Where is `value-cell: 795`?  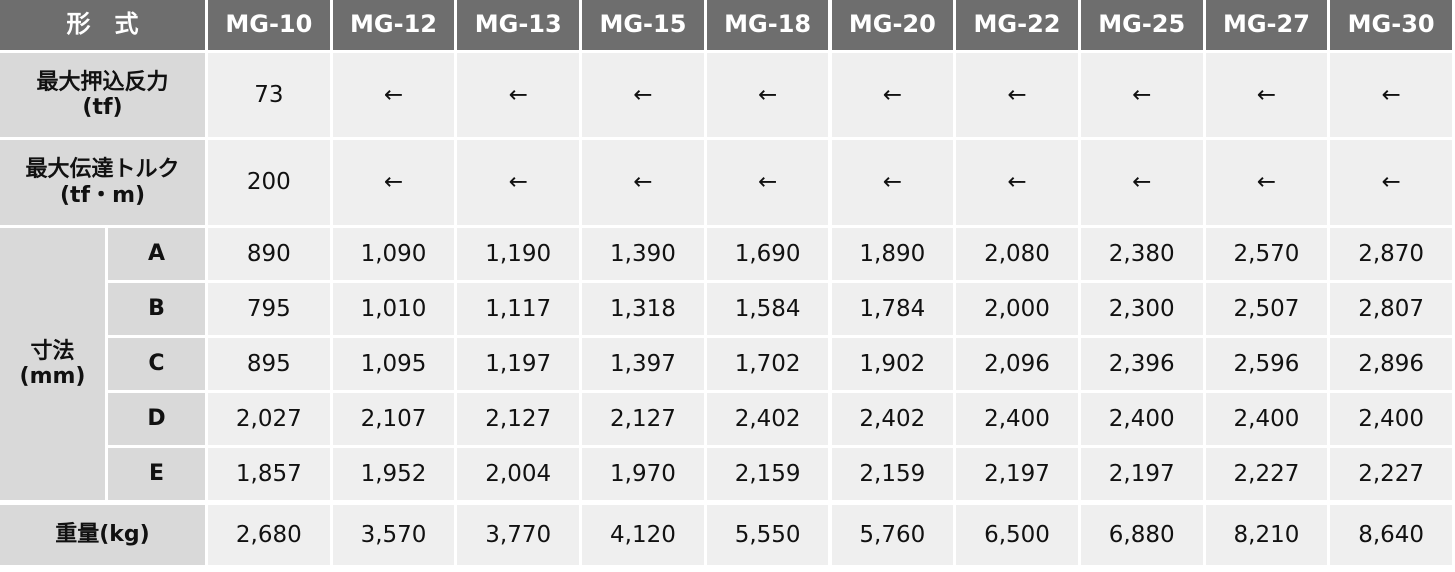 value-cell: 795 is located at coordinates (269, 309).